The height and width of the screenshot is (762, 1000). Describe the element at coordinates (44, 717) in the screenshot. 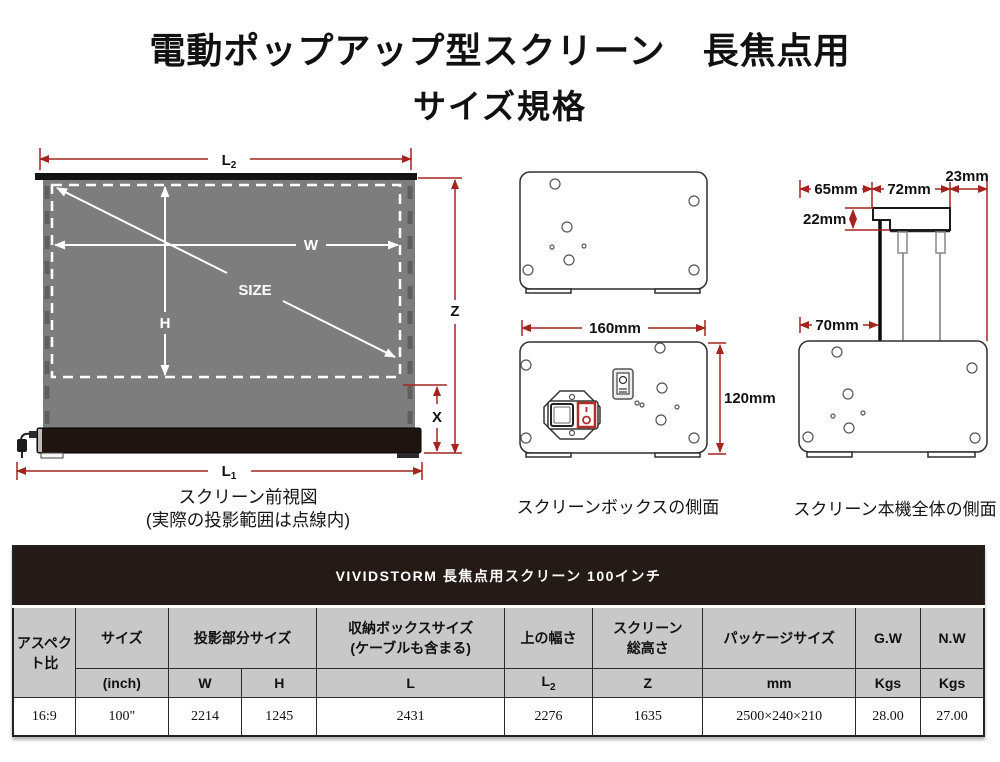

I see `value-aspect: 16:9` at that location.